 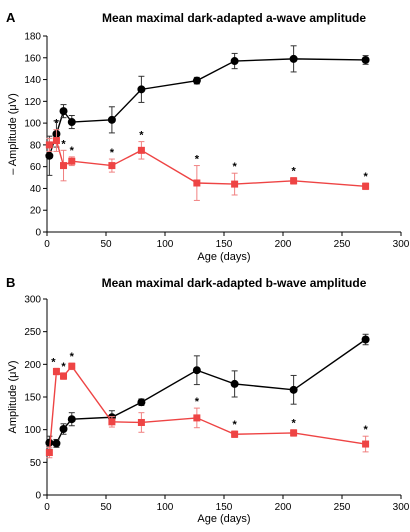 What do you see at coordinates (36, 463) in the screenshot?
I see `y-tick-label: 50` at bounding box center [36, 463].